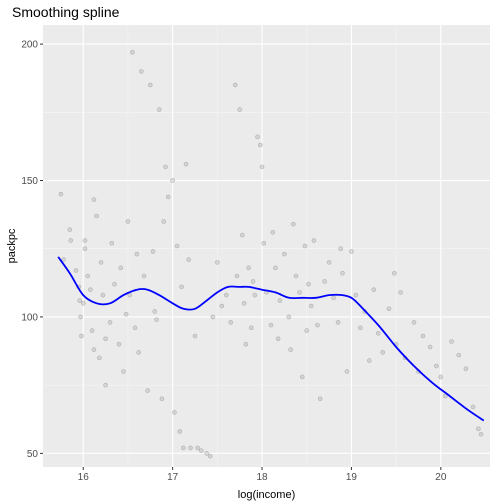  I want to click on x-tick-label: 19, so click(352, 477).